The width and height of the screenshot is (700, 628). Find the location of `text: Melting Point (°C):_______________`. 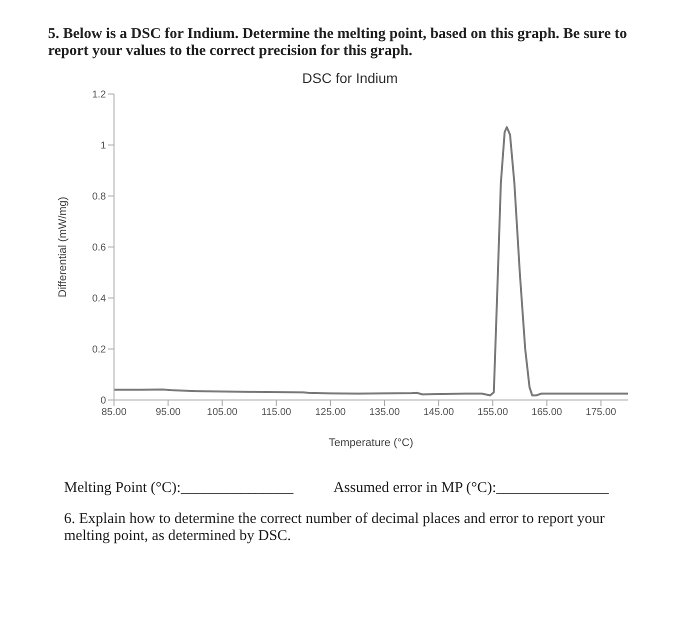

text: Melting Point (°C):_______________ is located at coordinates (179, 488).